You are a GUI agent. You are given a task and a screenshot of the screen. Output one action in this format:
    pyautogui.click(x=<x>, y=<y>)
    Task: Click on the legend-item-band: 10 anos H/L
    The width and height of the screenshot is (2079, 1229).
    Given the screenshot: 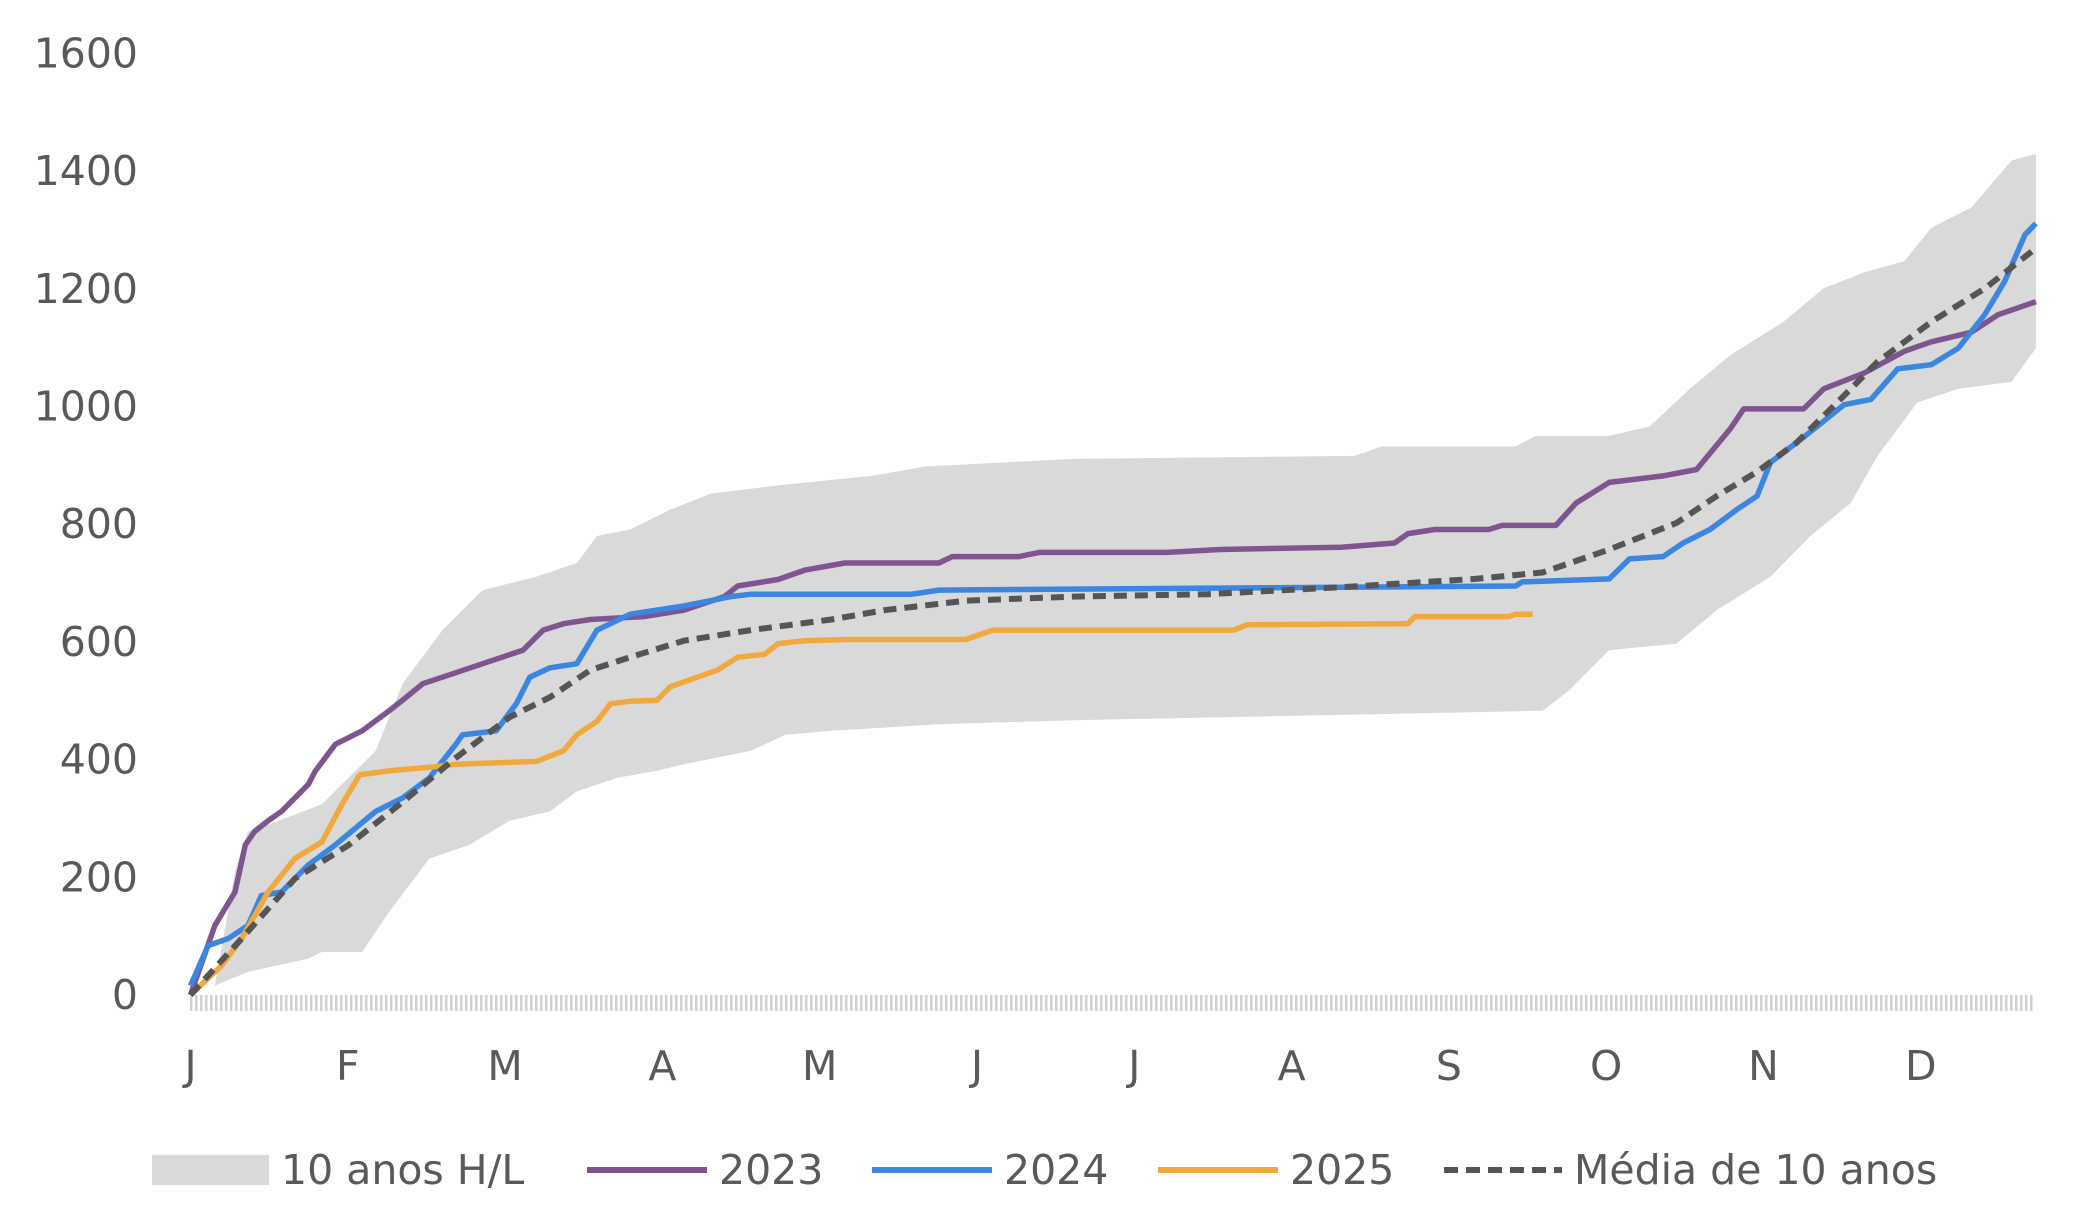 What is the action you would take?
    pyautogui.click(x=338, y=1170)
    